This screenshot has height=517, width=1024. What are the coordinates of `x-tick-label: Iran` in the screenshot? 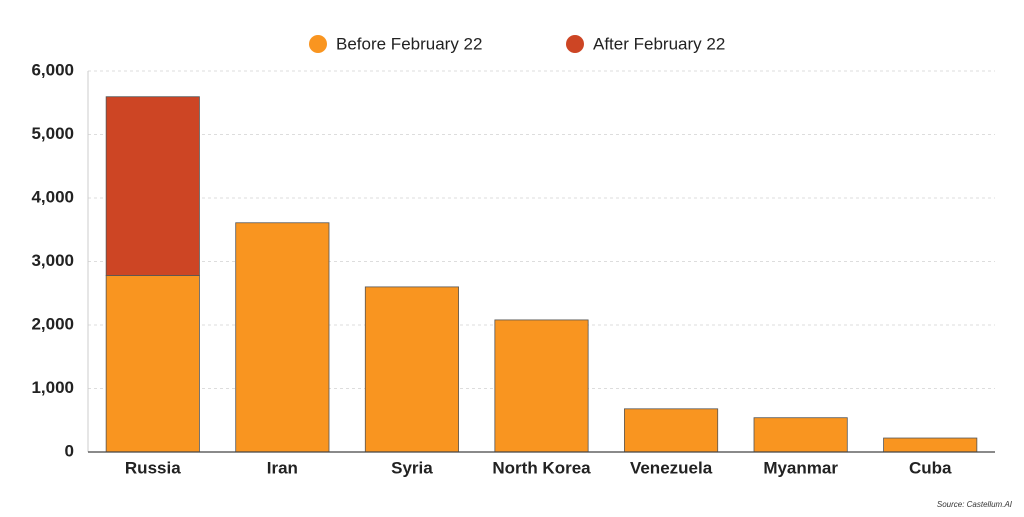 It's located at (282, 467).